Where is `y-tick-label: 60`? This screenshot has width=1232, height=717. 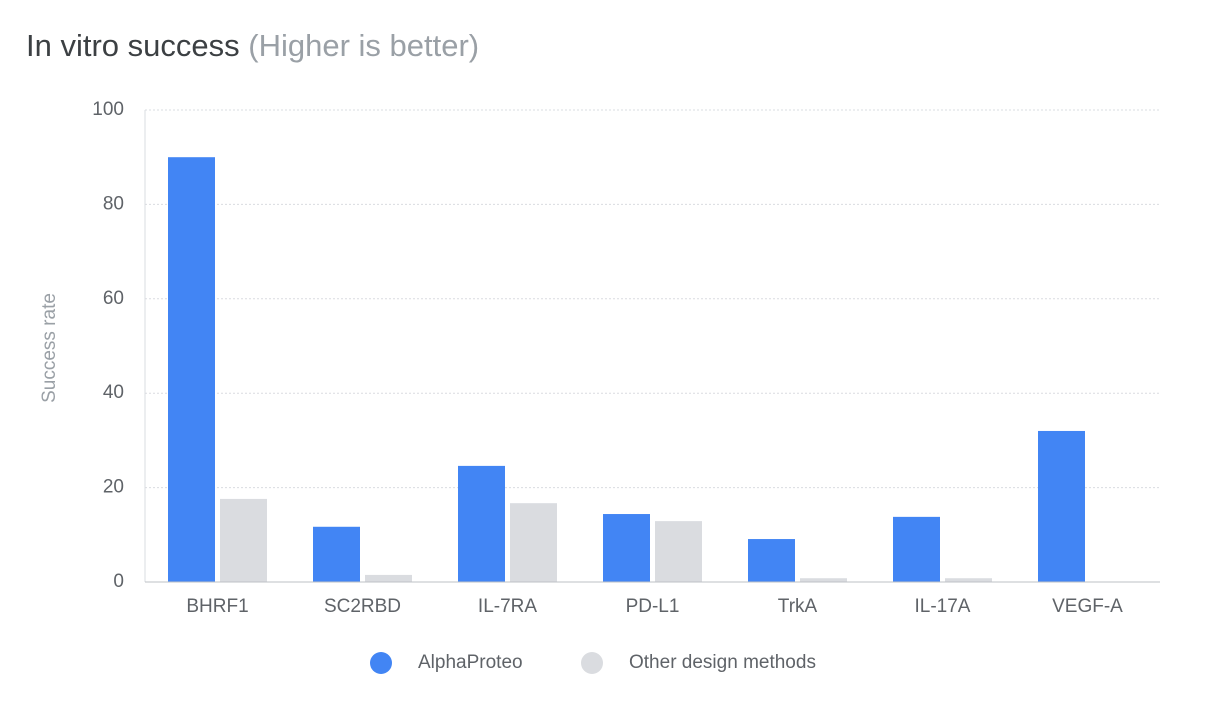 y-tick-label: 60 is located at coordinates (113, 298).